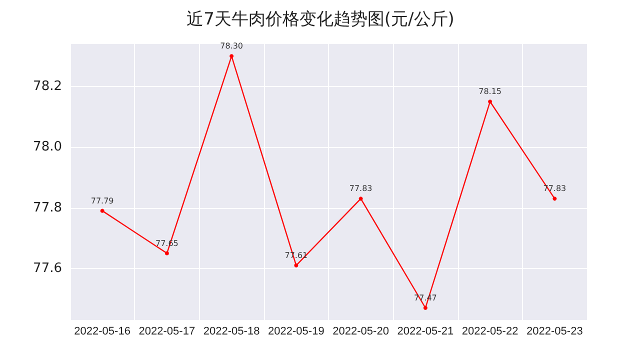  I want to click on data-label: 78.15, so click(490, 91).